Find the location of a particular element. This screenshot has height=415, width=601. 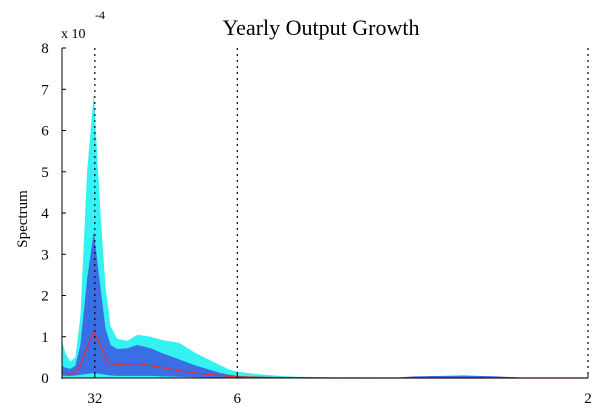

y-tick-label-6: 6 is located at coordinates (45, 132).